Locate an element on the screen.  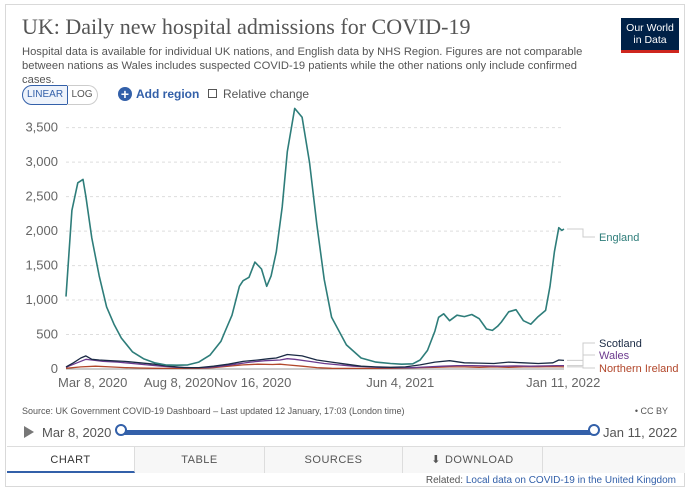
plus-icon: + is located at coordinates (125, 93).